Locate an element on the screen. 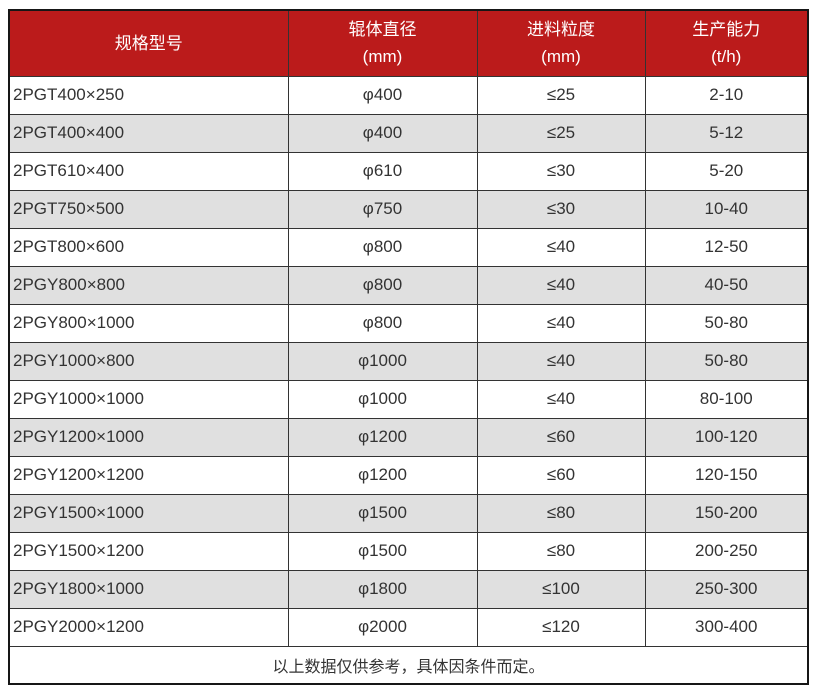 The height and width of the screenshot is (689, 816). table-row: 2PGY1200×1200 φ1200 ≤60 120-150 is located at coordinates (408, 475).